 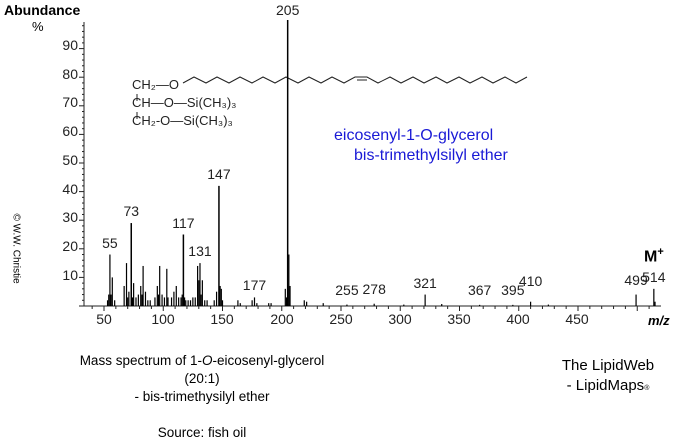 I want to click on y-tick-label: 40, so click(x=70, y=189).